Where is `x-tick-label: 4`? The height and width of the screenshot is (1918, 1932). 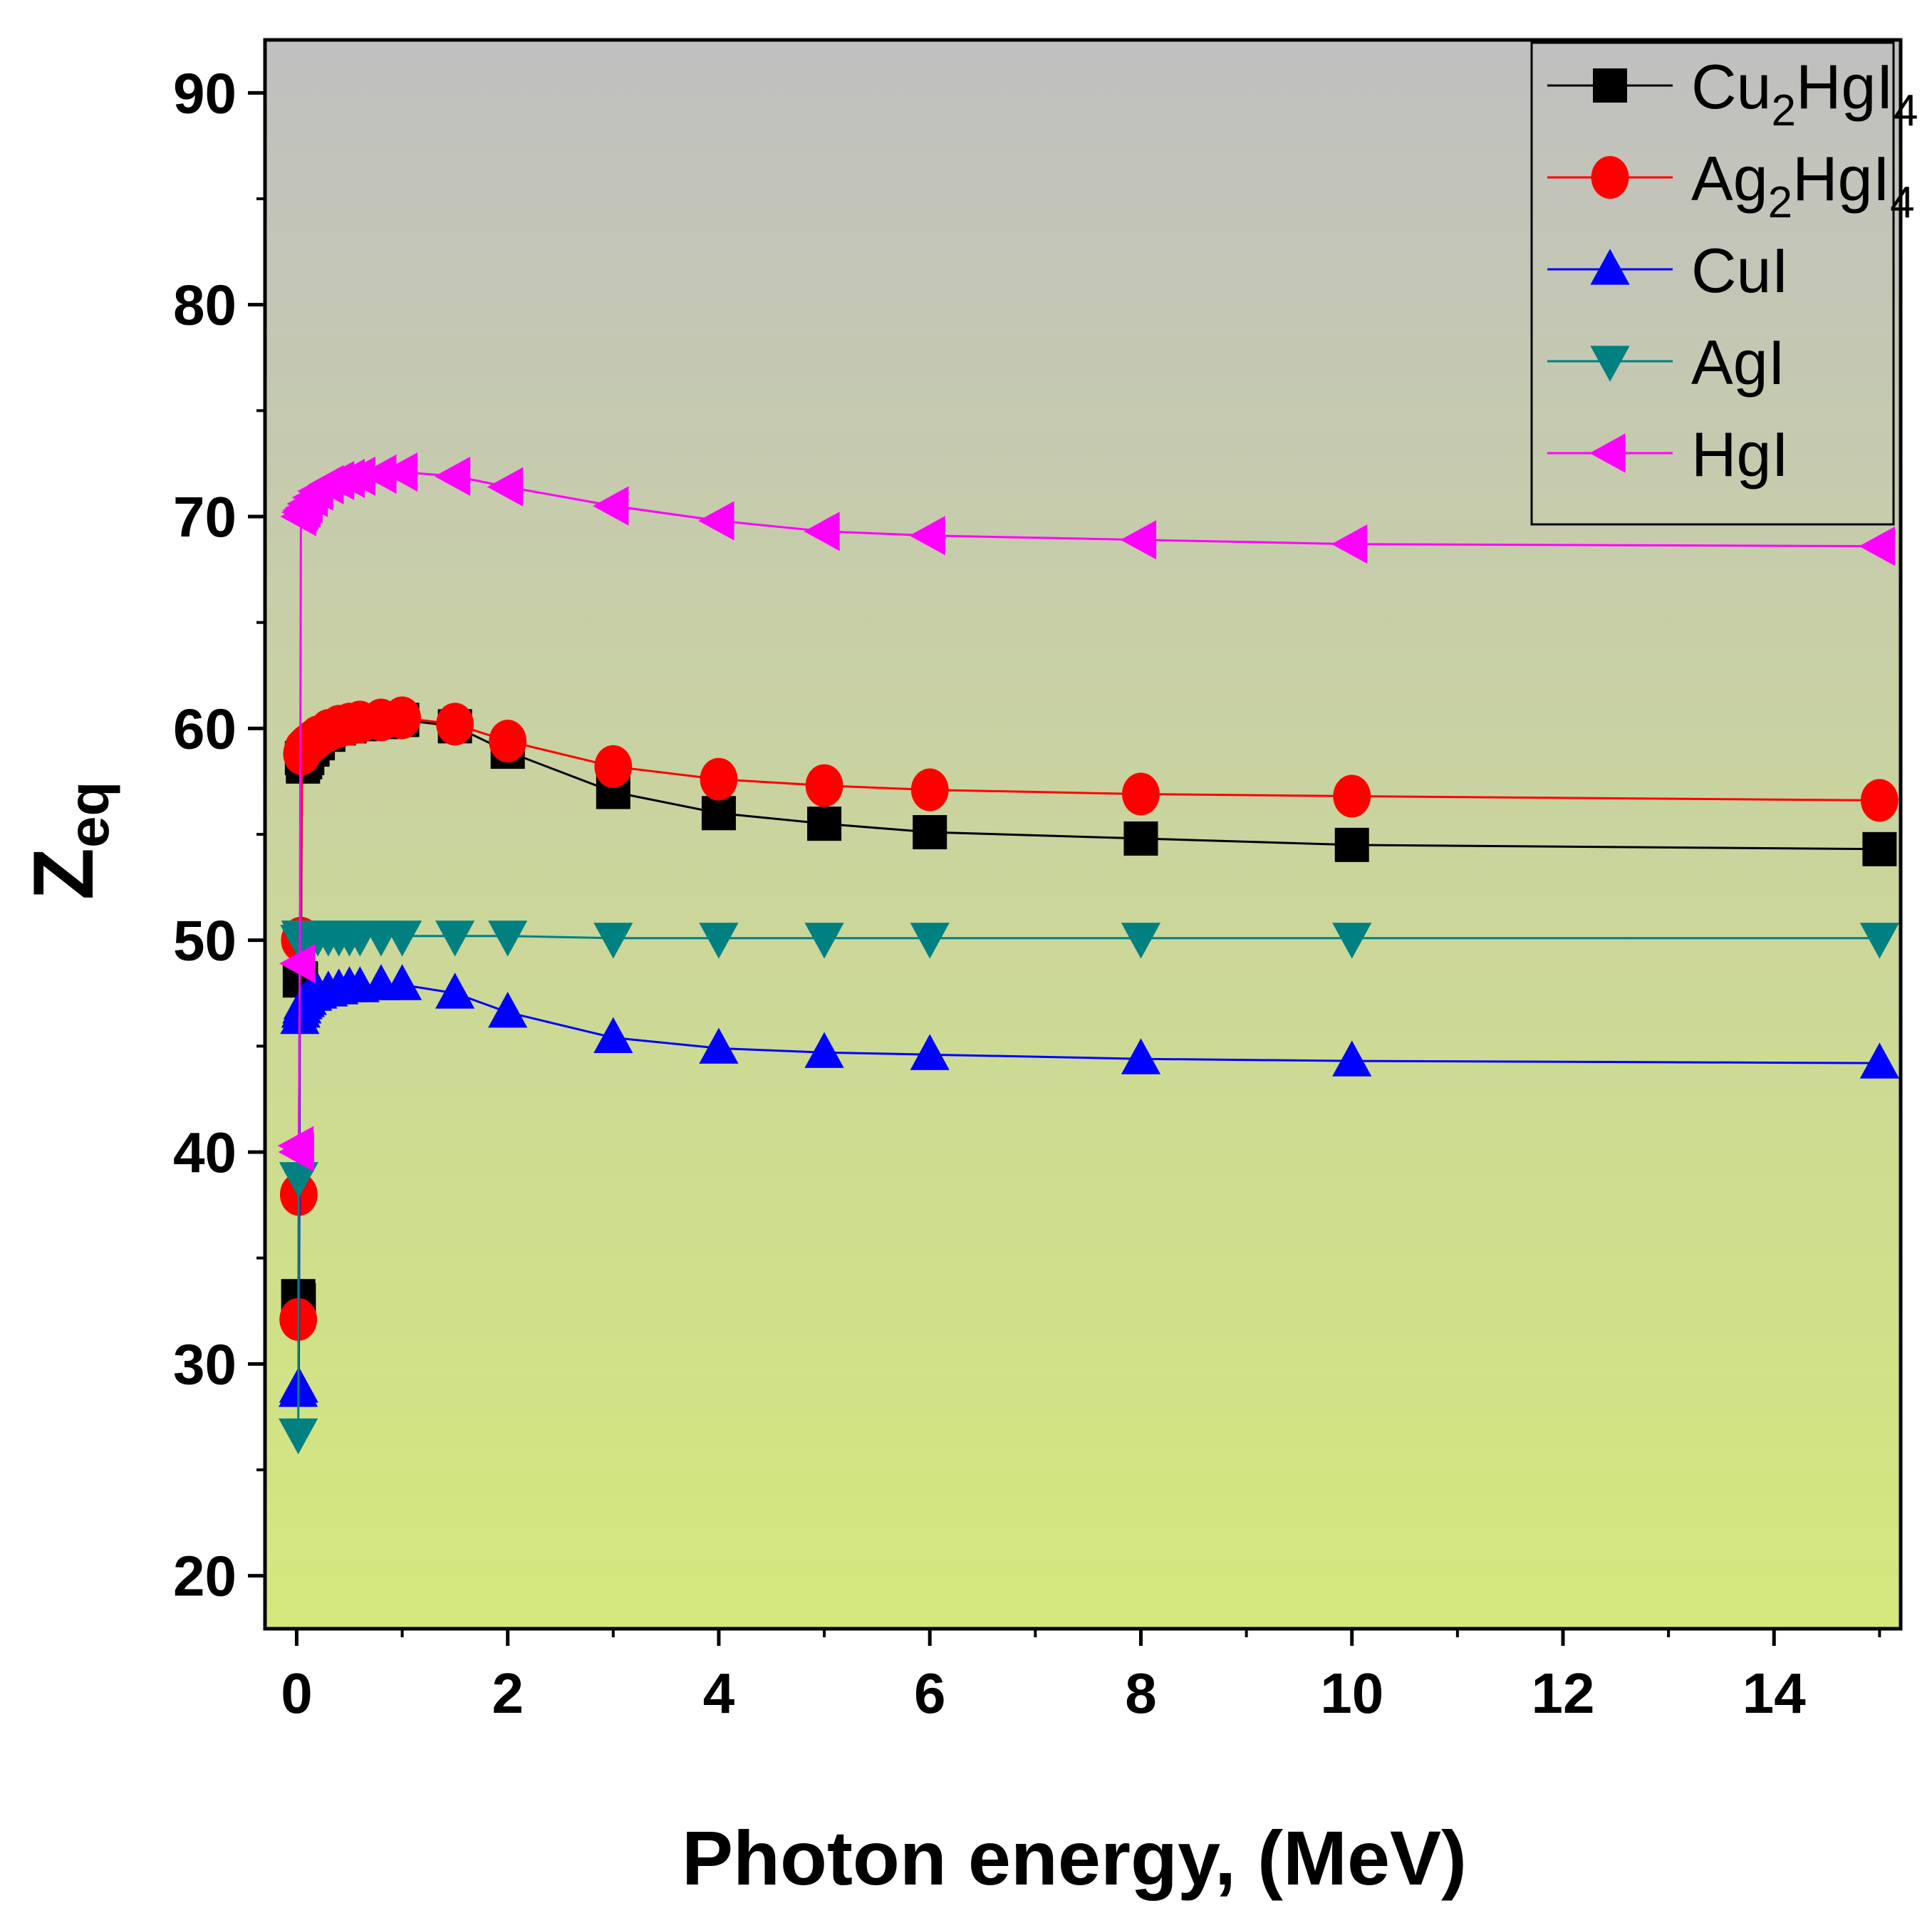 x-tick-label: 4 is located at coordinates (719, 1694).